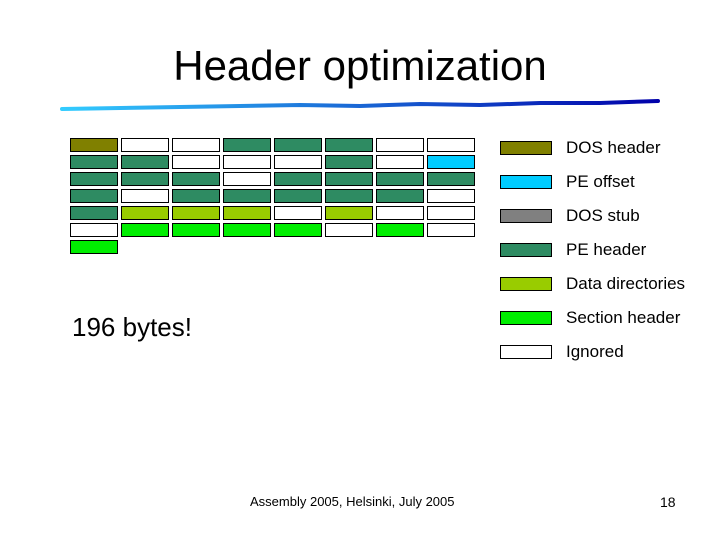  I want to click on page-number: 18, so click(668, 502).